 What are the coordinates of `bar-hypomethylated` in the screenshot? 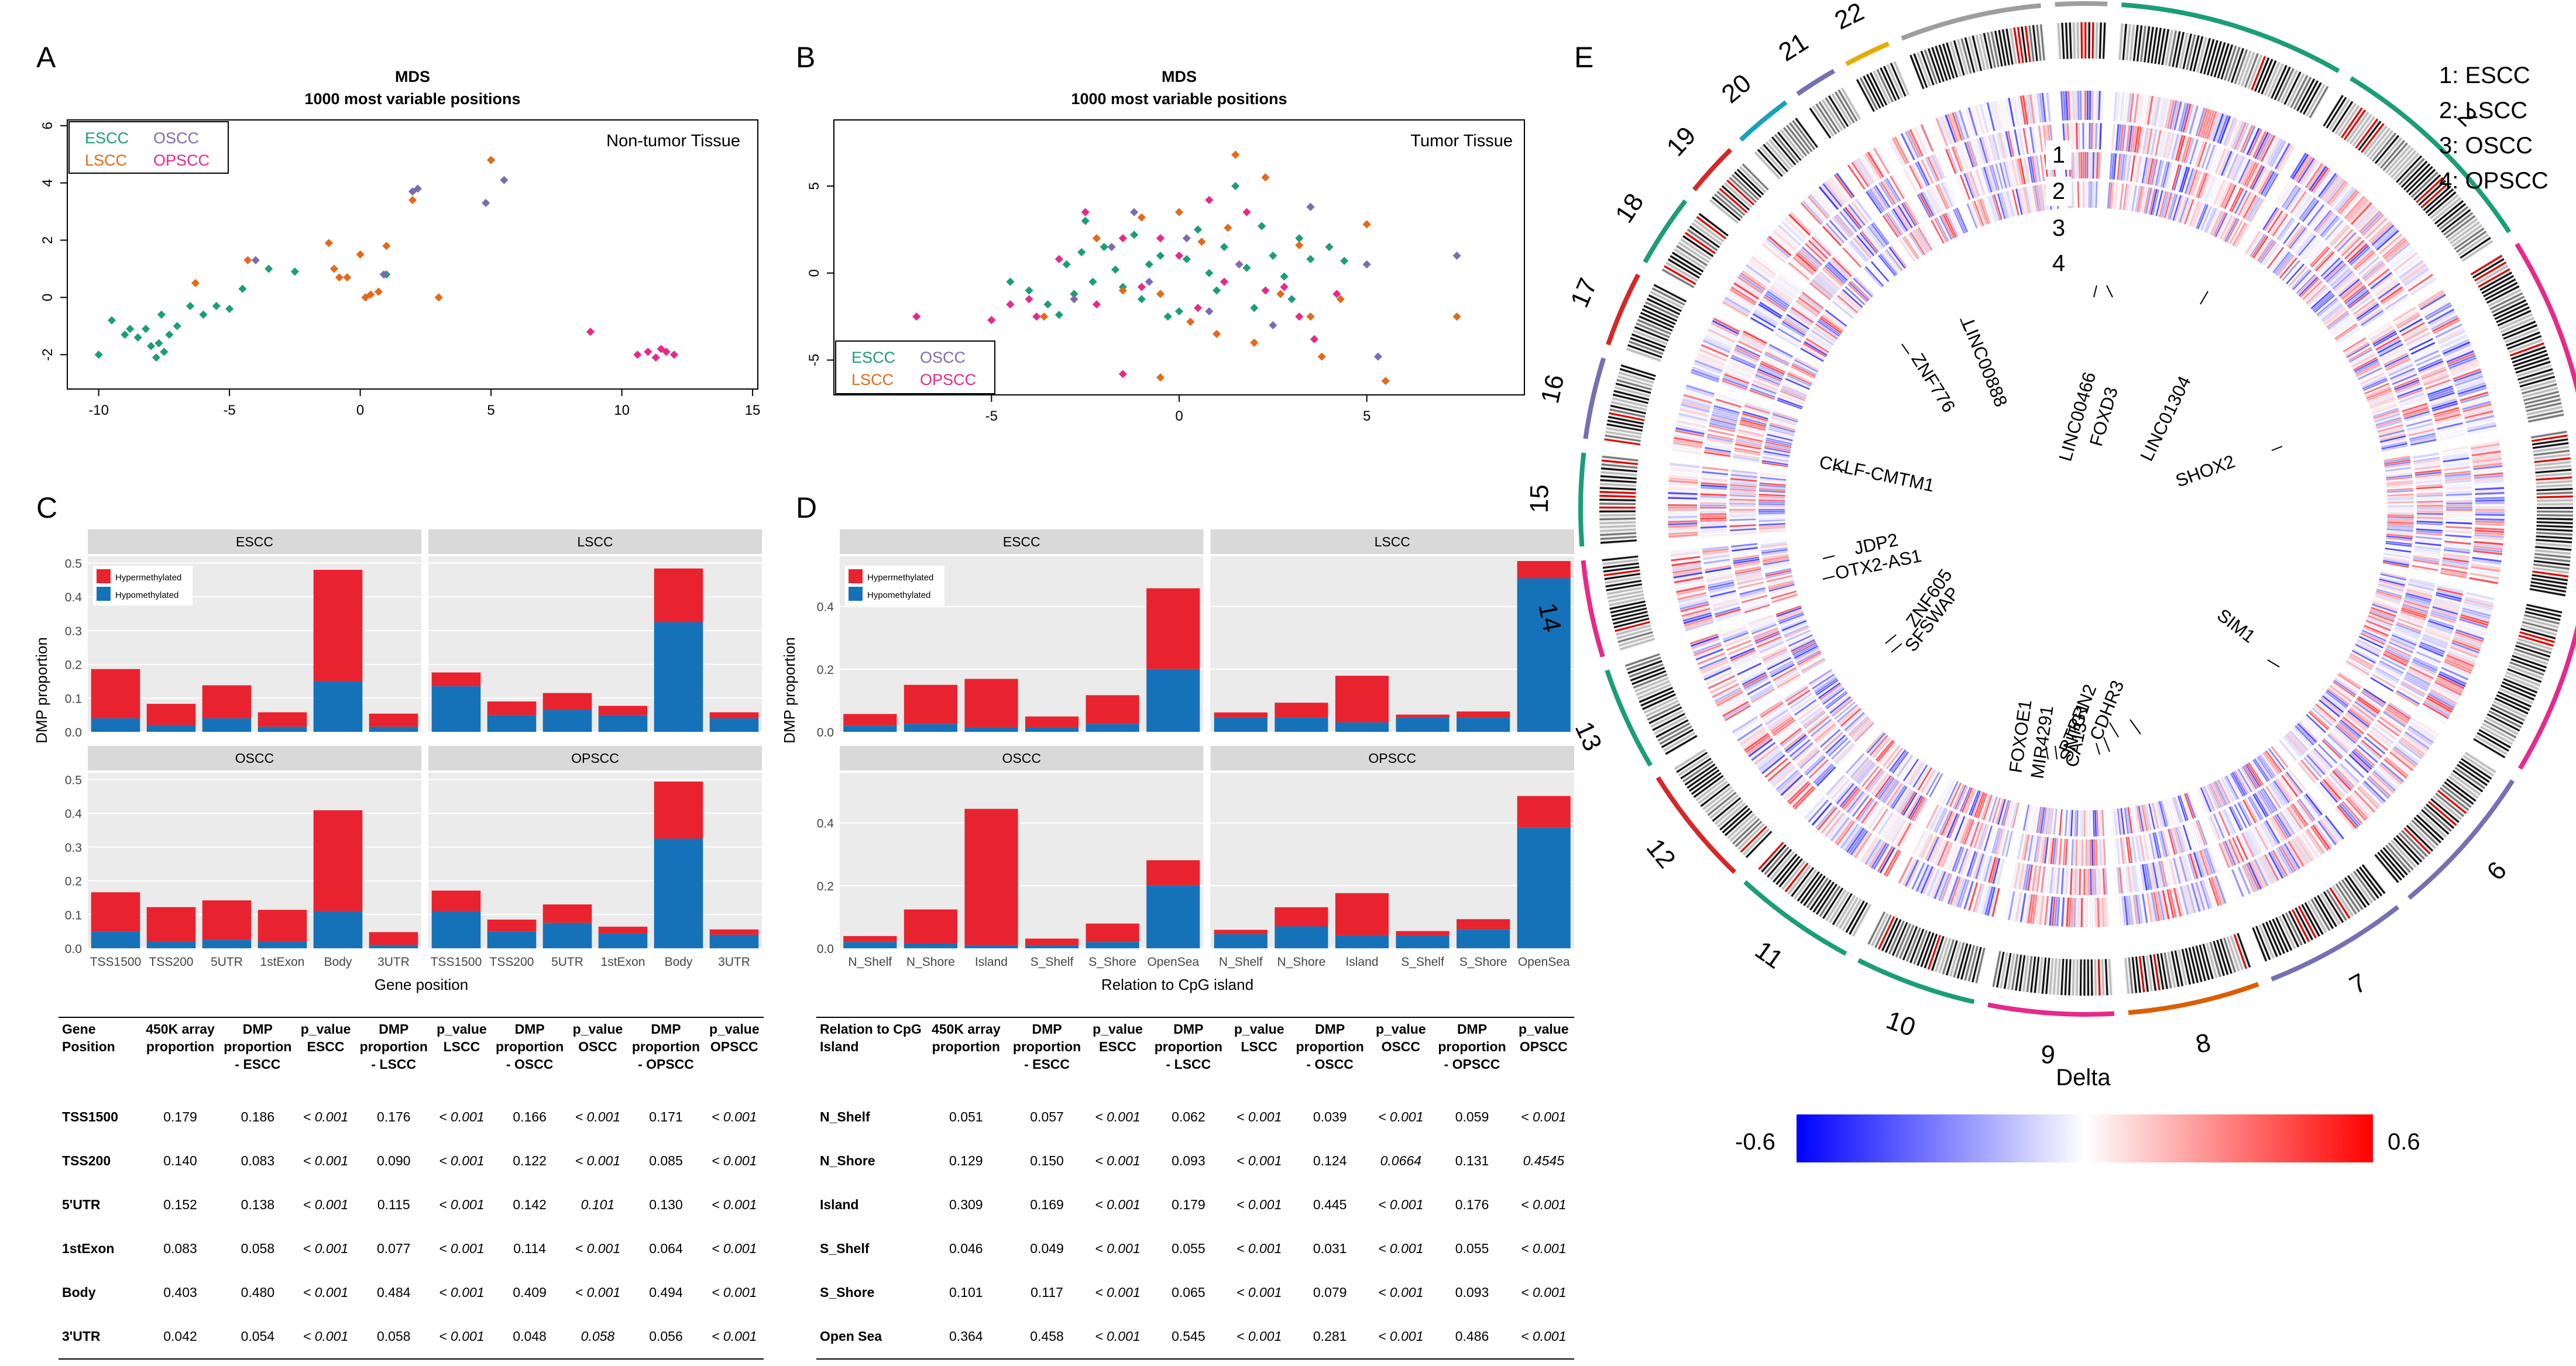 It's located at (734, 725).